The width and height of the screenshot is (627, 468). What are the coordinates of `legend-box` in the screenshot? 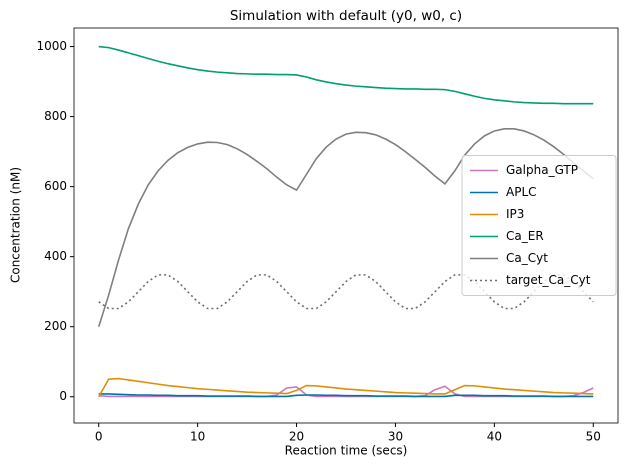 It's located at (539, 225).